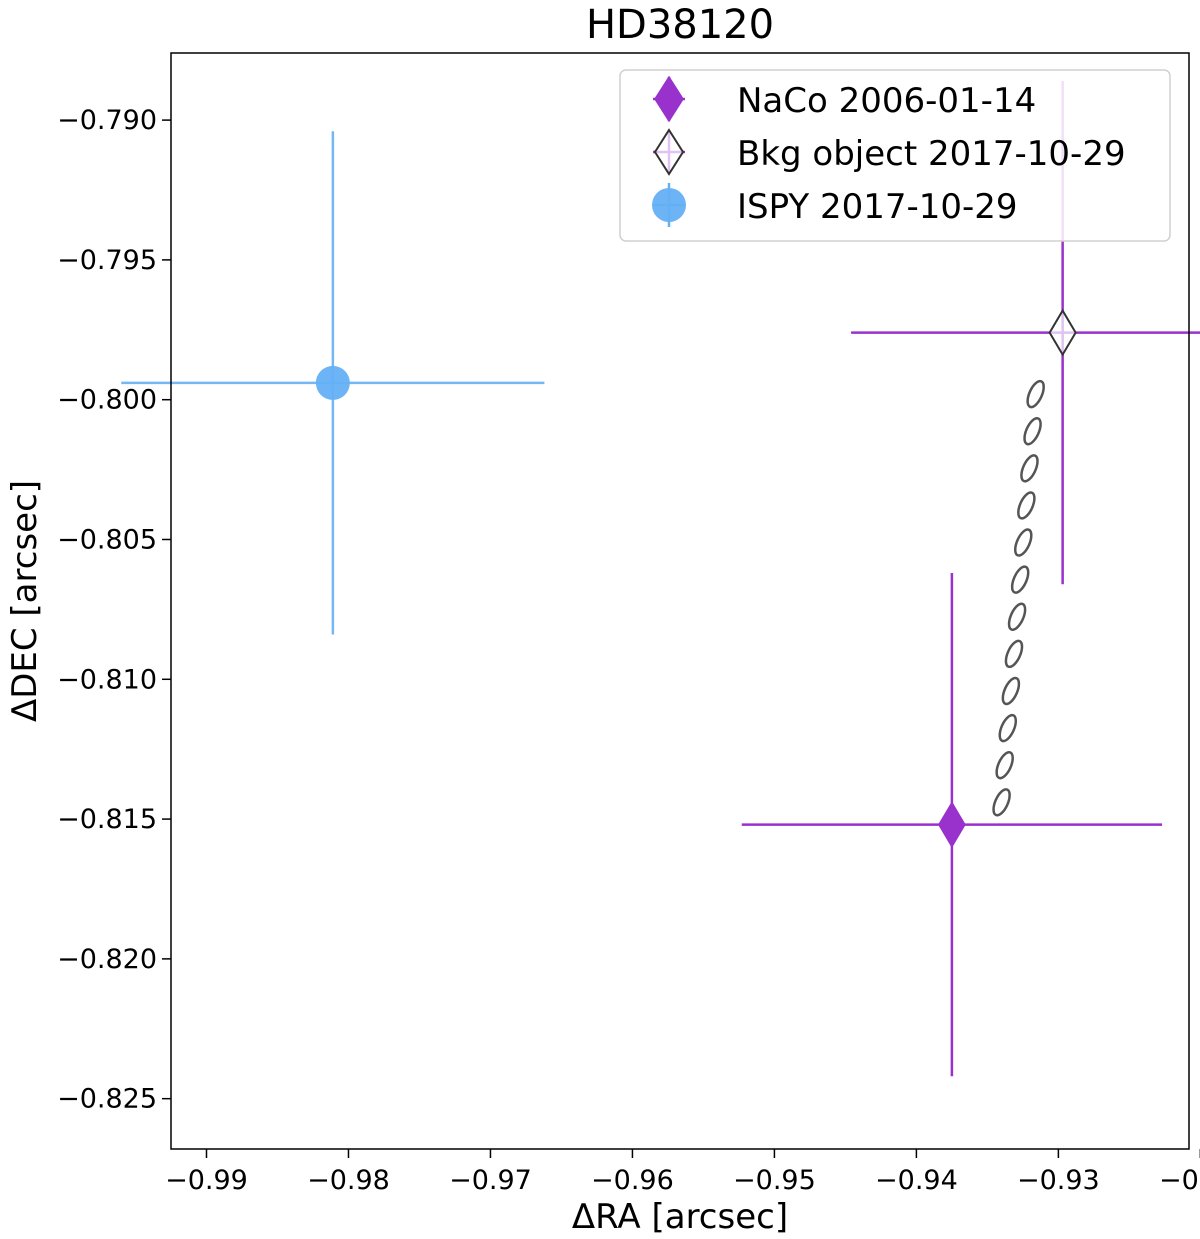 The height and width of the screenshot is (1239, 1200). What do you see at coordinates (1058, 1180) in the screenshot?
I see `x-tick-label: −0.93` at bounding box center [1058, 1180].